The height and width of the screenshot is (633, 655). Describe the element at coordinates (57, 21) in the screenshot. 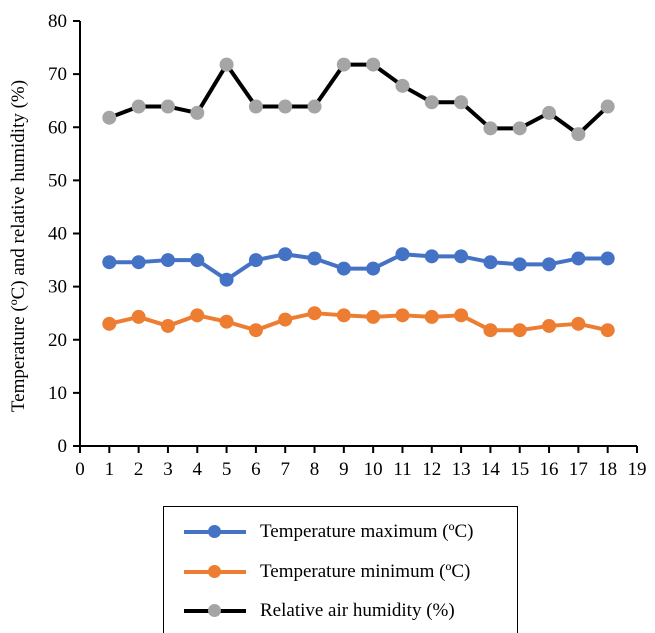

I see `y-tick-label: 80` at that location.